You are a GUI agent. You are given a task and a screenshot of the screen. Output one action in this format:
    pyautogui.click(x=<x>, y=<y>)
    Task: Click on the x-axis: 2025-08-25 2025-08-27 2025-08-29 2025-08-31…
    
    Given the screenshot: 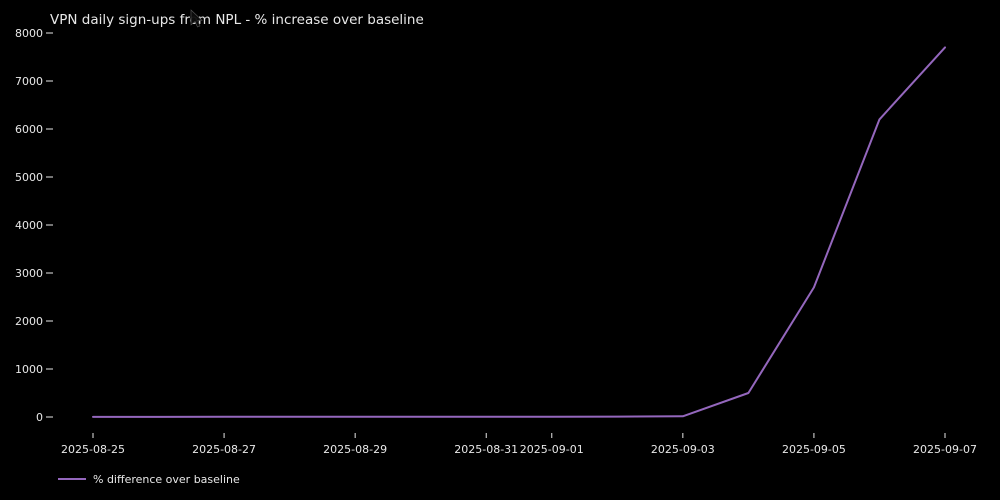 What is the action you would take?
    pyautogui.click(x=519, y=444)
    